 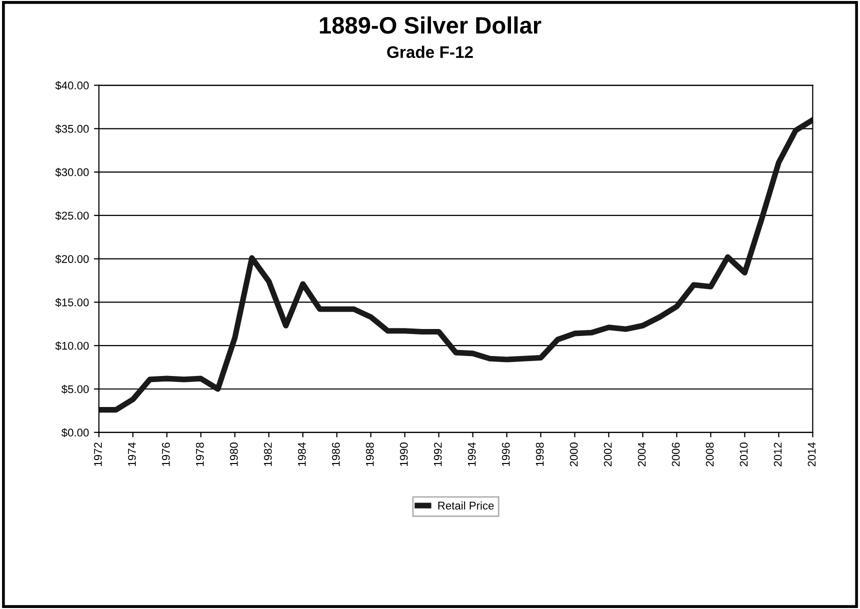 What do you see at coordinates (75, 389) in the screenshot?
I see `y-tick-label: $5.00` at bounding box center [75, 389].